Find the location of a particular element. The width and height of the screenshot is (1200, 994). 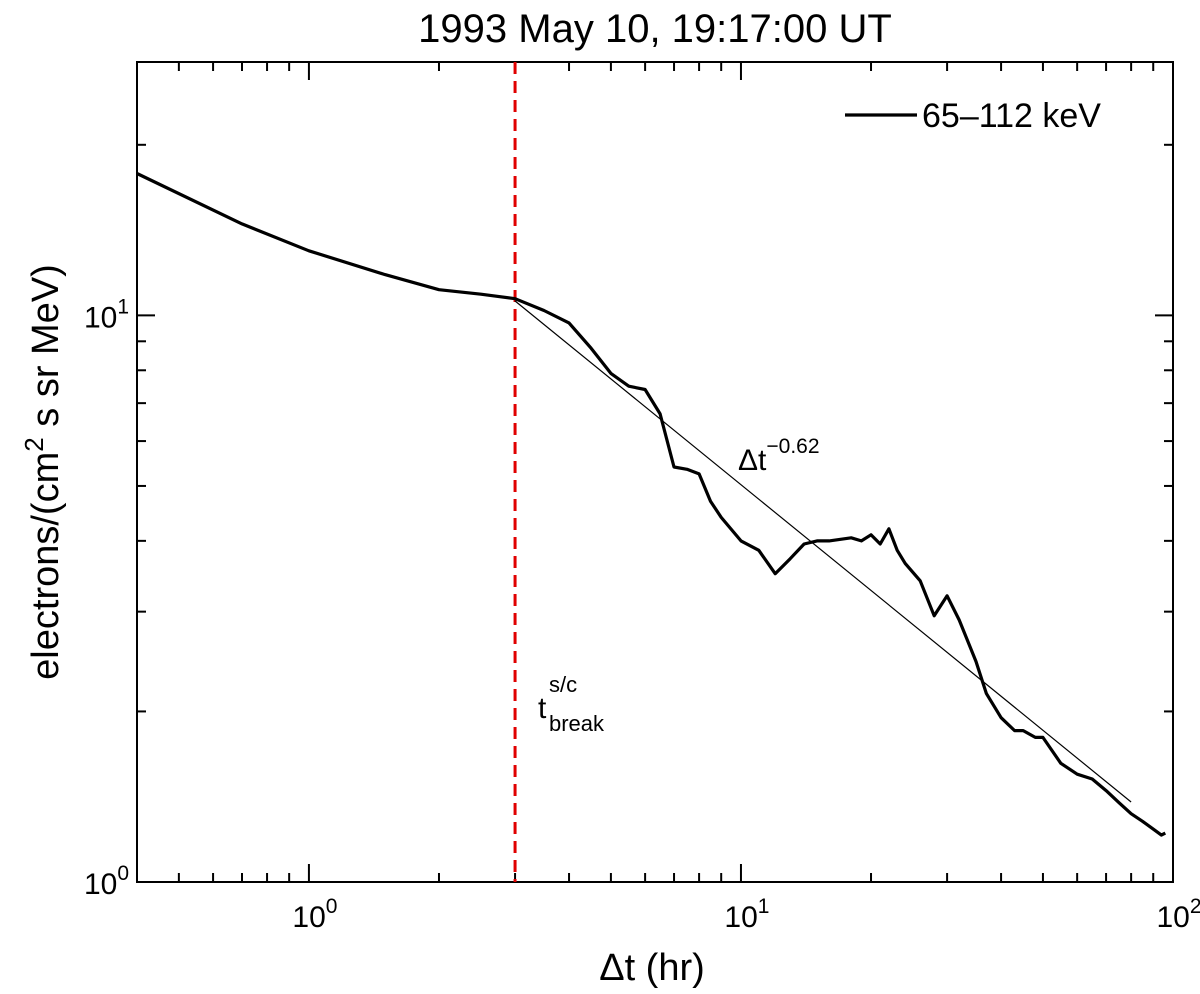

break-label: t is located at coordinates (542, 708).